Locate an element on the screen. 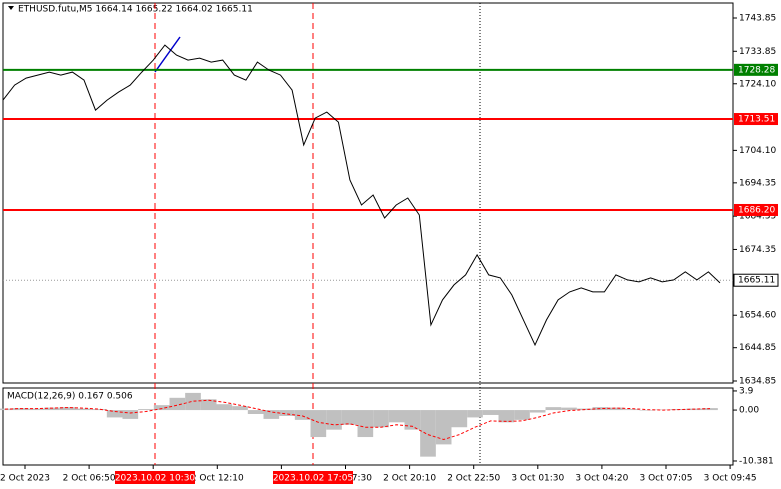 The image size is (781, 489). level-label: 1686.20 is located at coordinates (756, 210).